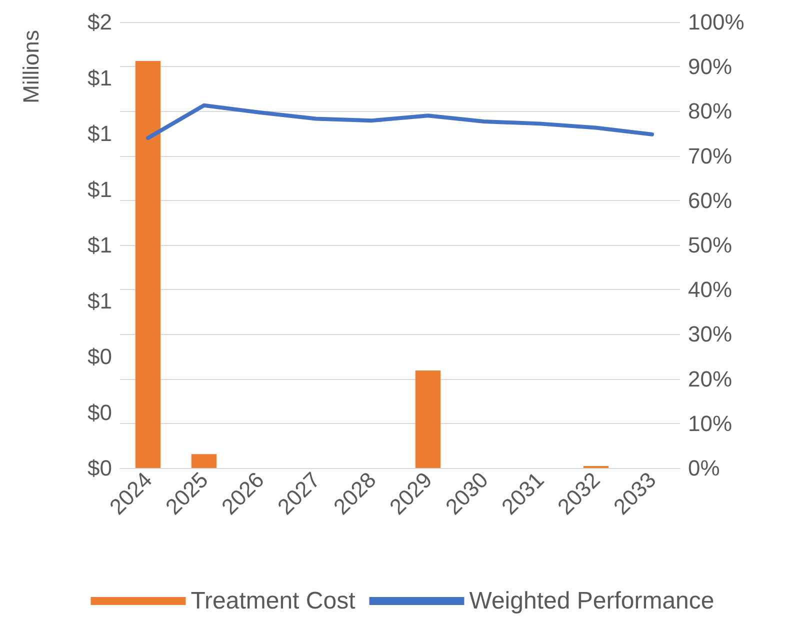 This screenshot has width=805, height=618. Describe the element at coordinates (710, 155) in the screenshot. I see `y2-tick-label: 70%` at that location.